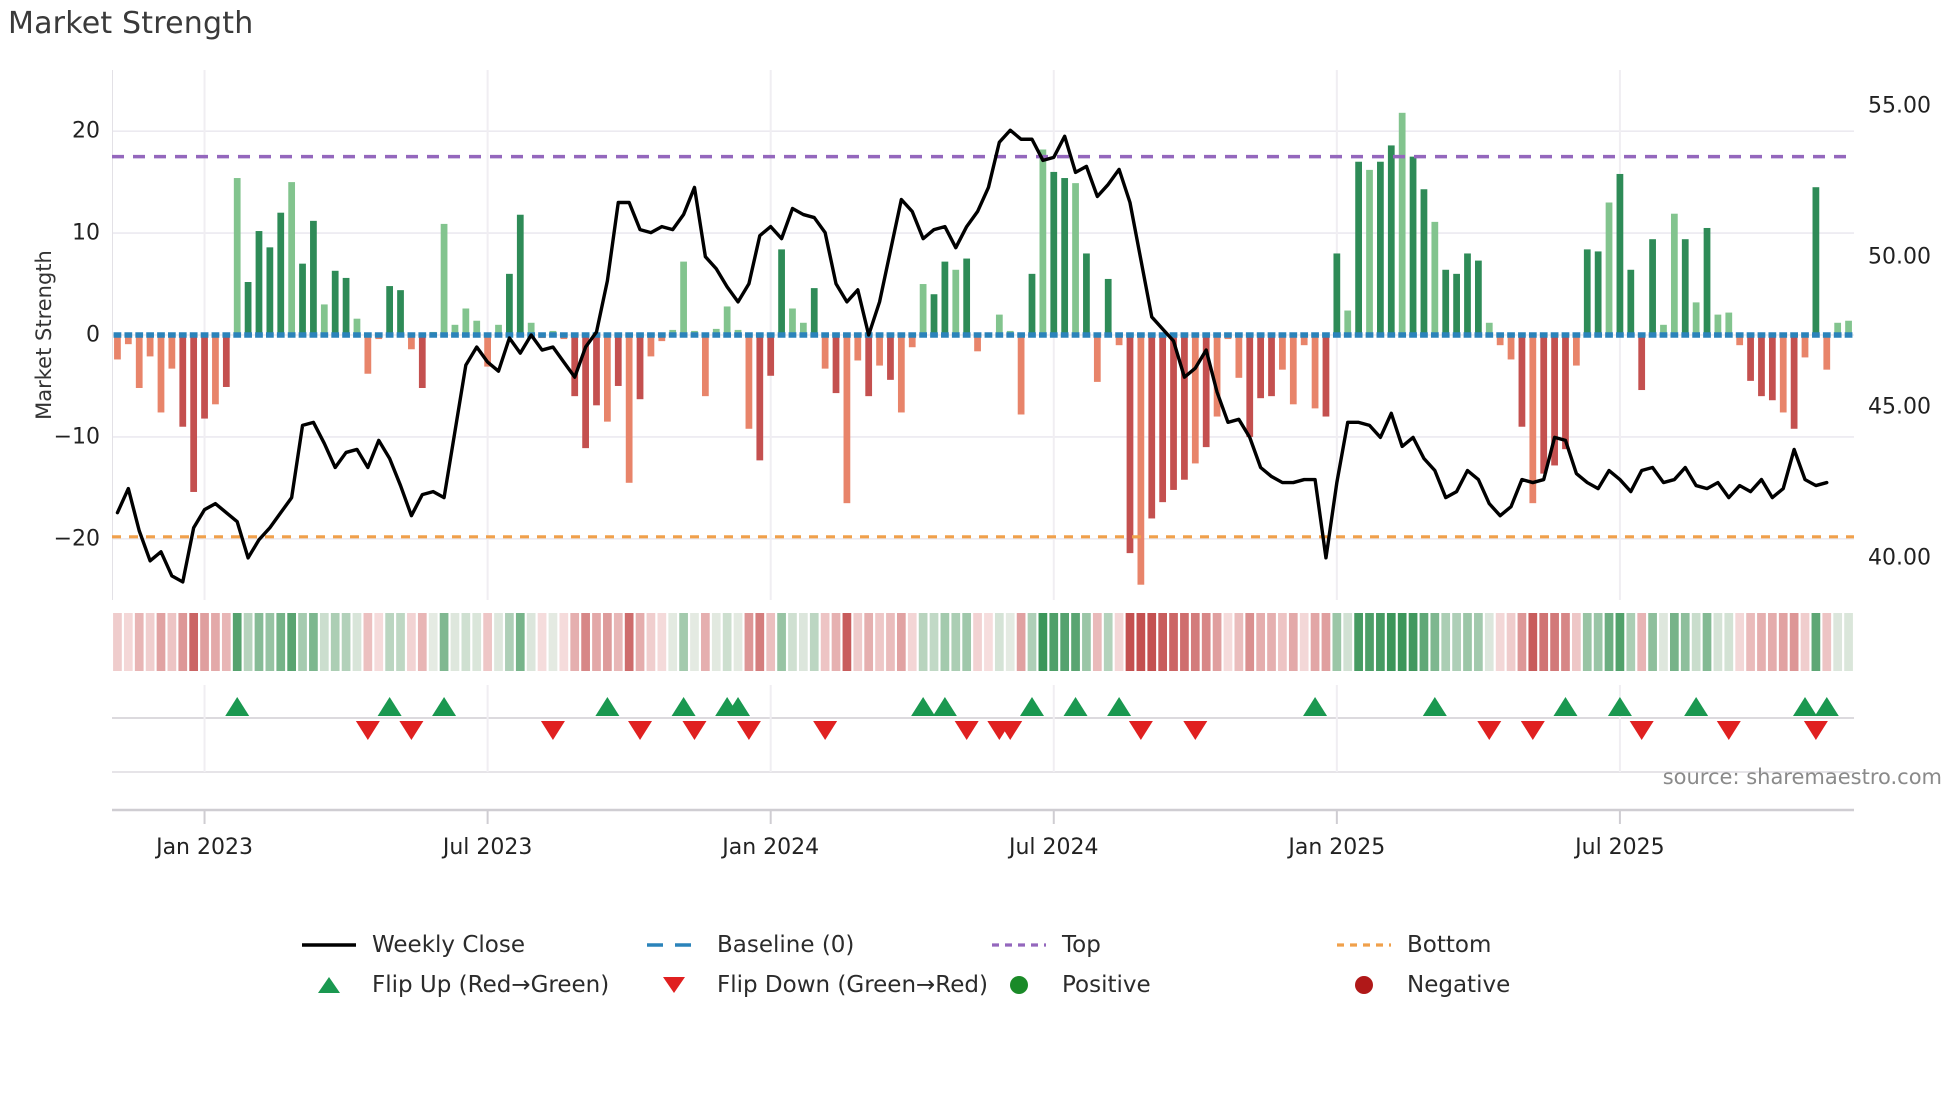  Describe the element at coordinates (1081, 945) in the screenshot. I see `legend-label: Top` at that location.